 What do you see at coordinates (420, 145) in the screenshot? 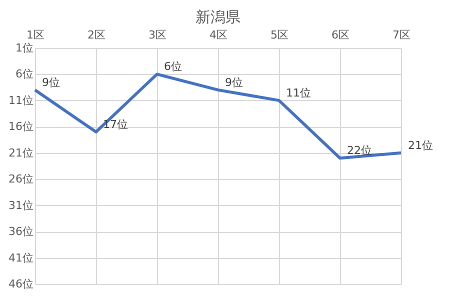
I see `data-label: 21位` at bounding box center [420, 145].